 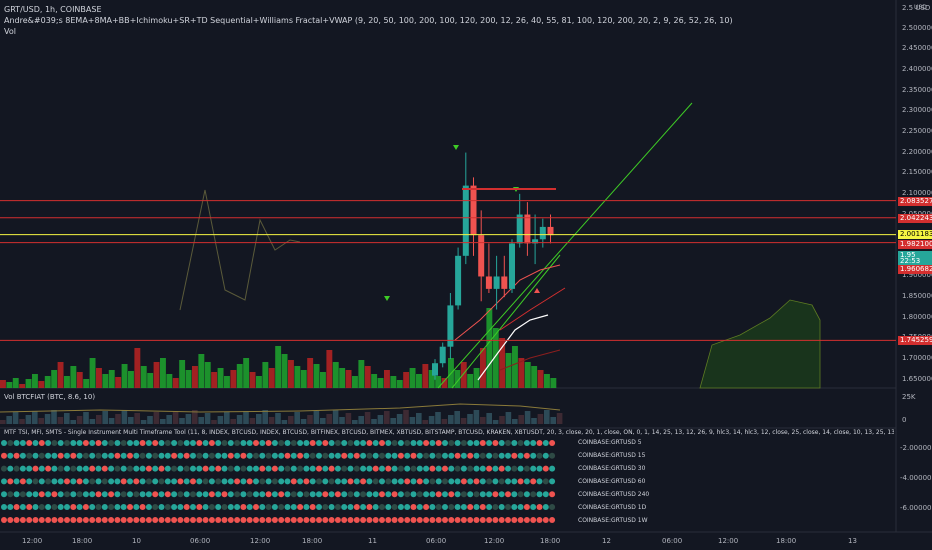 I want to click on mtf-axis-1: -2.0000000, so click(x=916, y=448).